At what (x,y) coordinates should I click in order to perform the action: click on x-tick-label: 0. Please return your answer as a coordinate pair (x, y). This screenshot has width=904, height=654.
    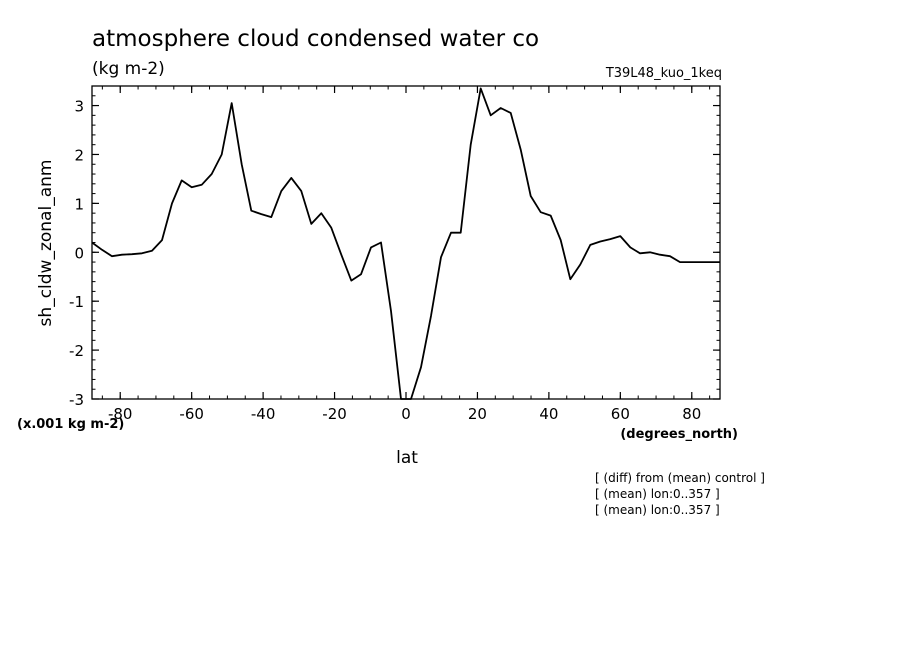
    Looking at the image, I should click on (406, 414).